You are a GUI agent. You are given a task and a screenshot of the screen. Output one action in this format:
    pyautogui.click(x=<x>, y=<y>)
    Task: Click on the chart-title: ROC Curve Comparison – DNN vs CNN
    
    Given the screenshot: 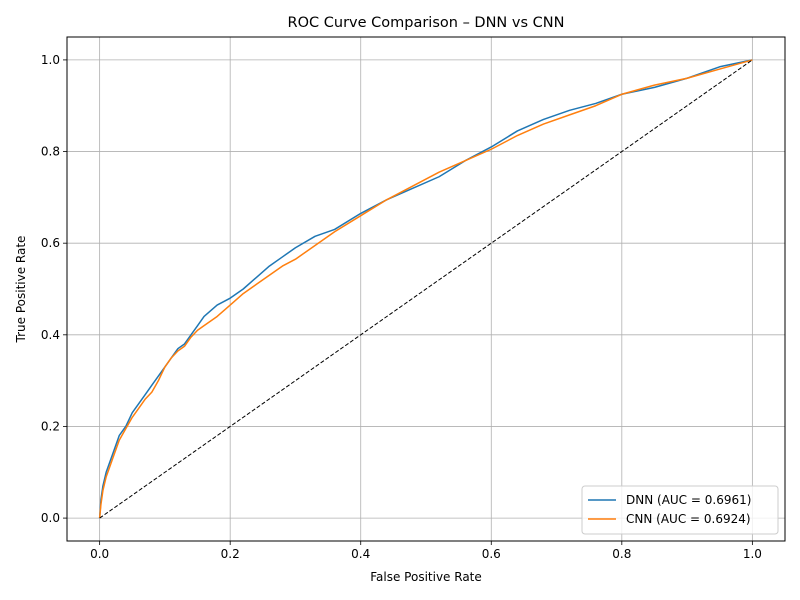 What is the action you would take?
    pyautogui.click(x=426, y=23)
    